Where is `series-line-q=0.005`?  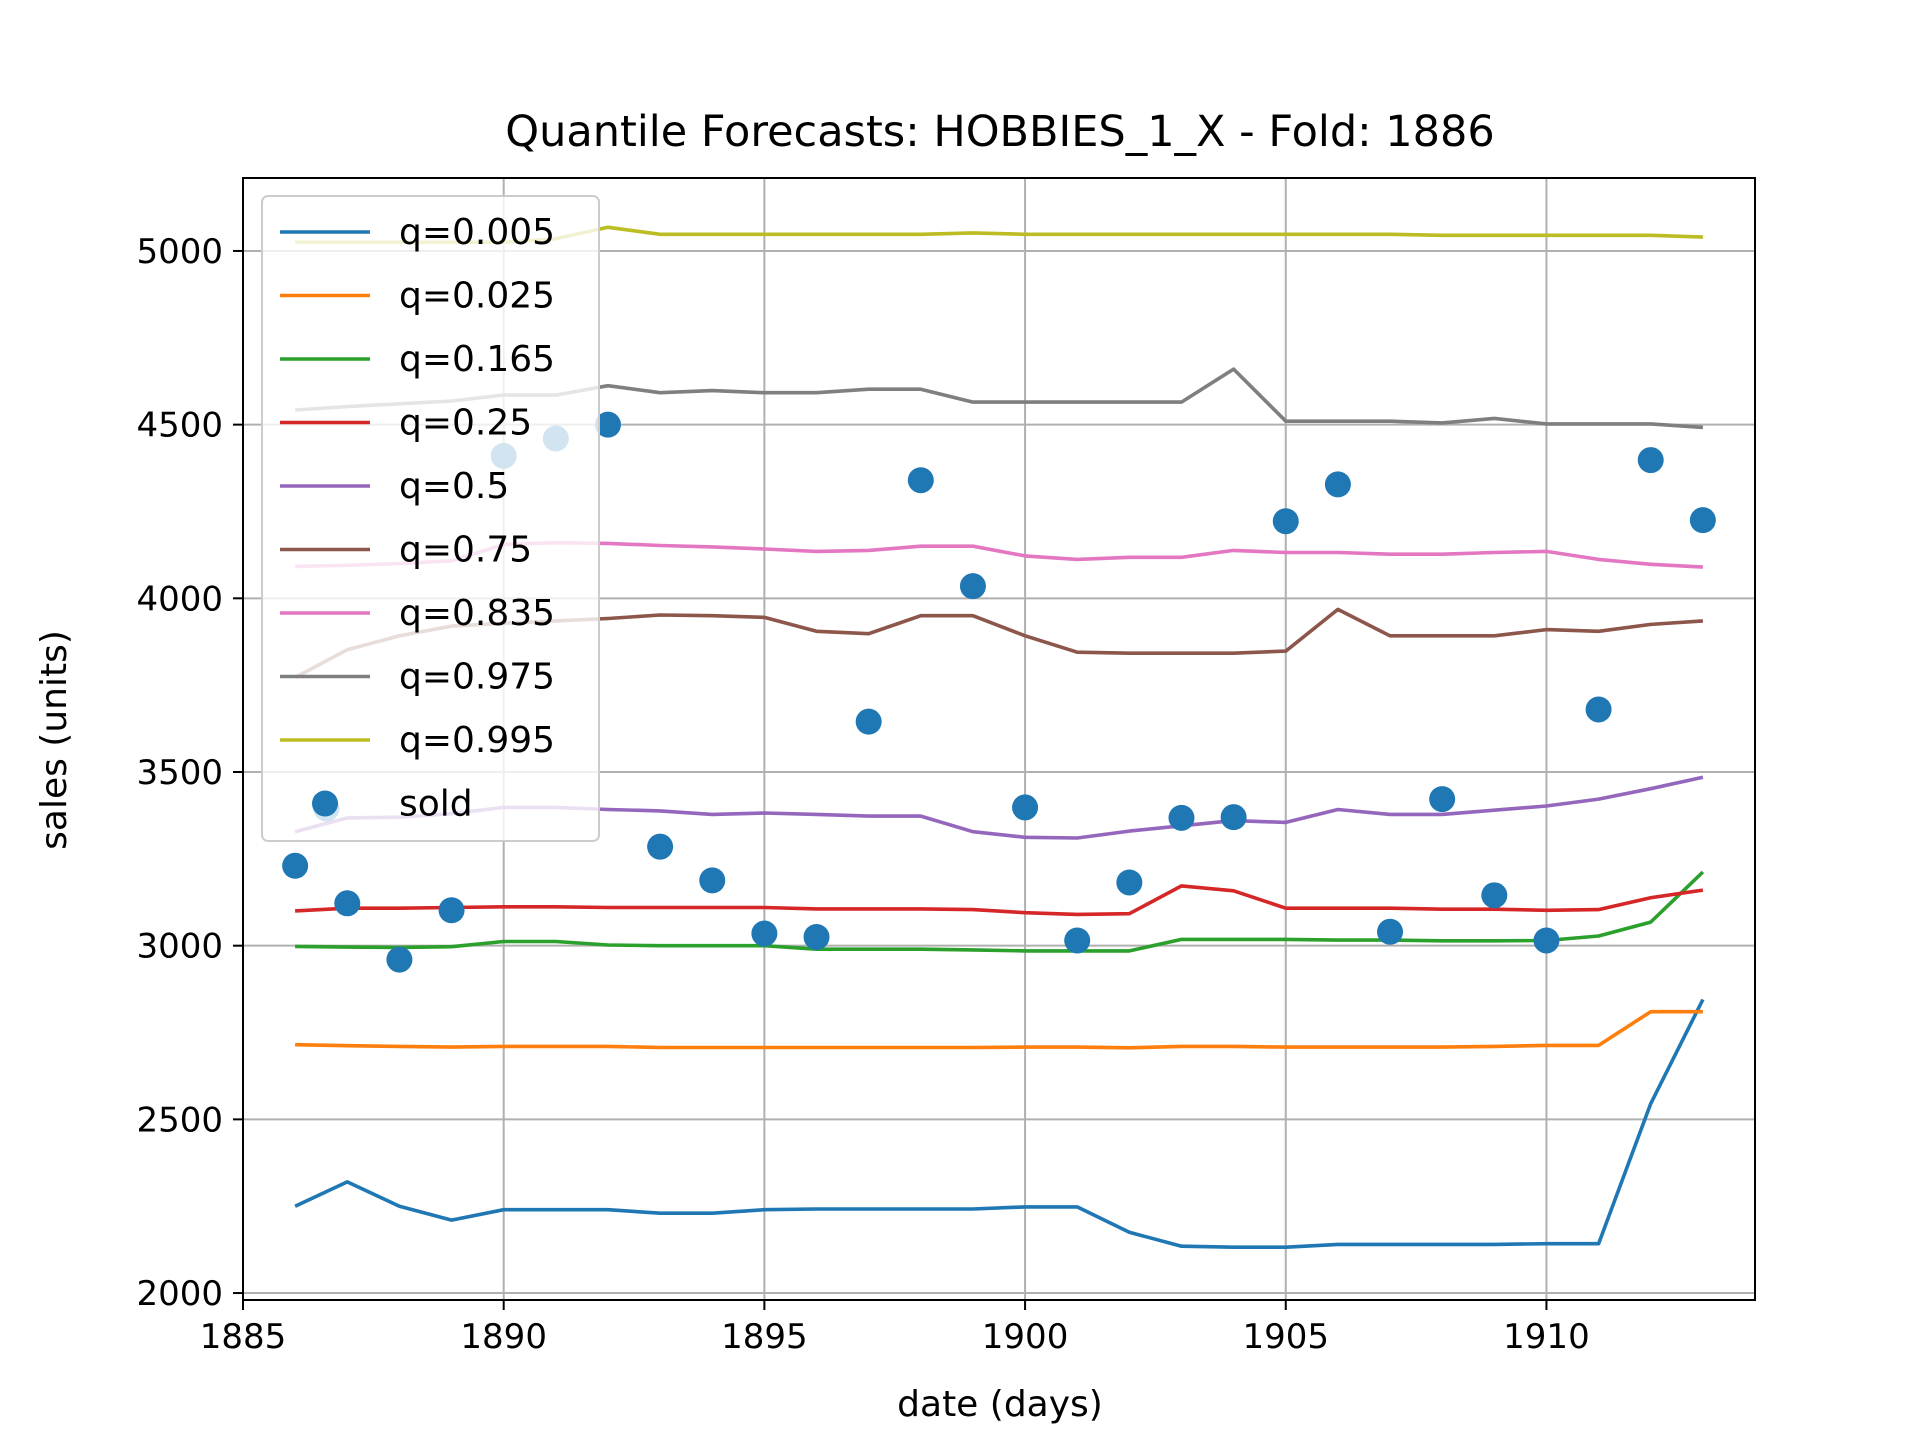
series-line-q=0.005 is located at coordinates (999, 1123).